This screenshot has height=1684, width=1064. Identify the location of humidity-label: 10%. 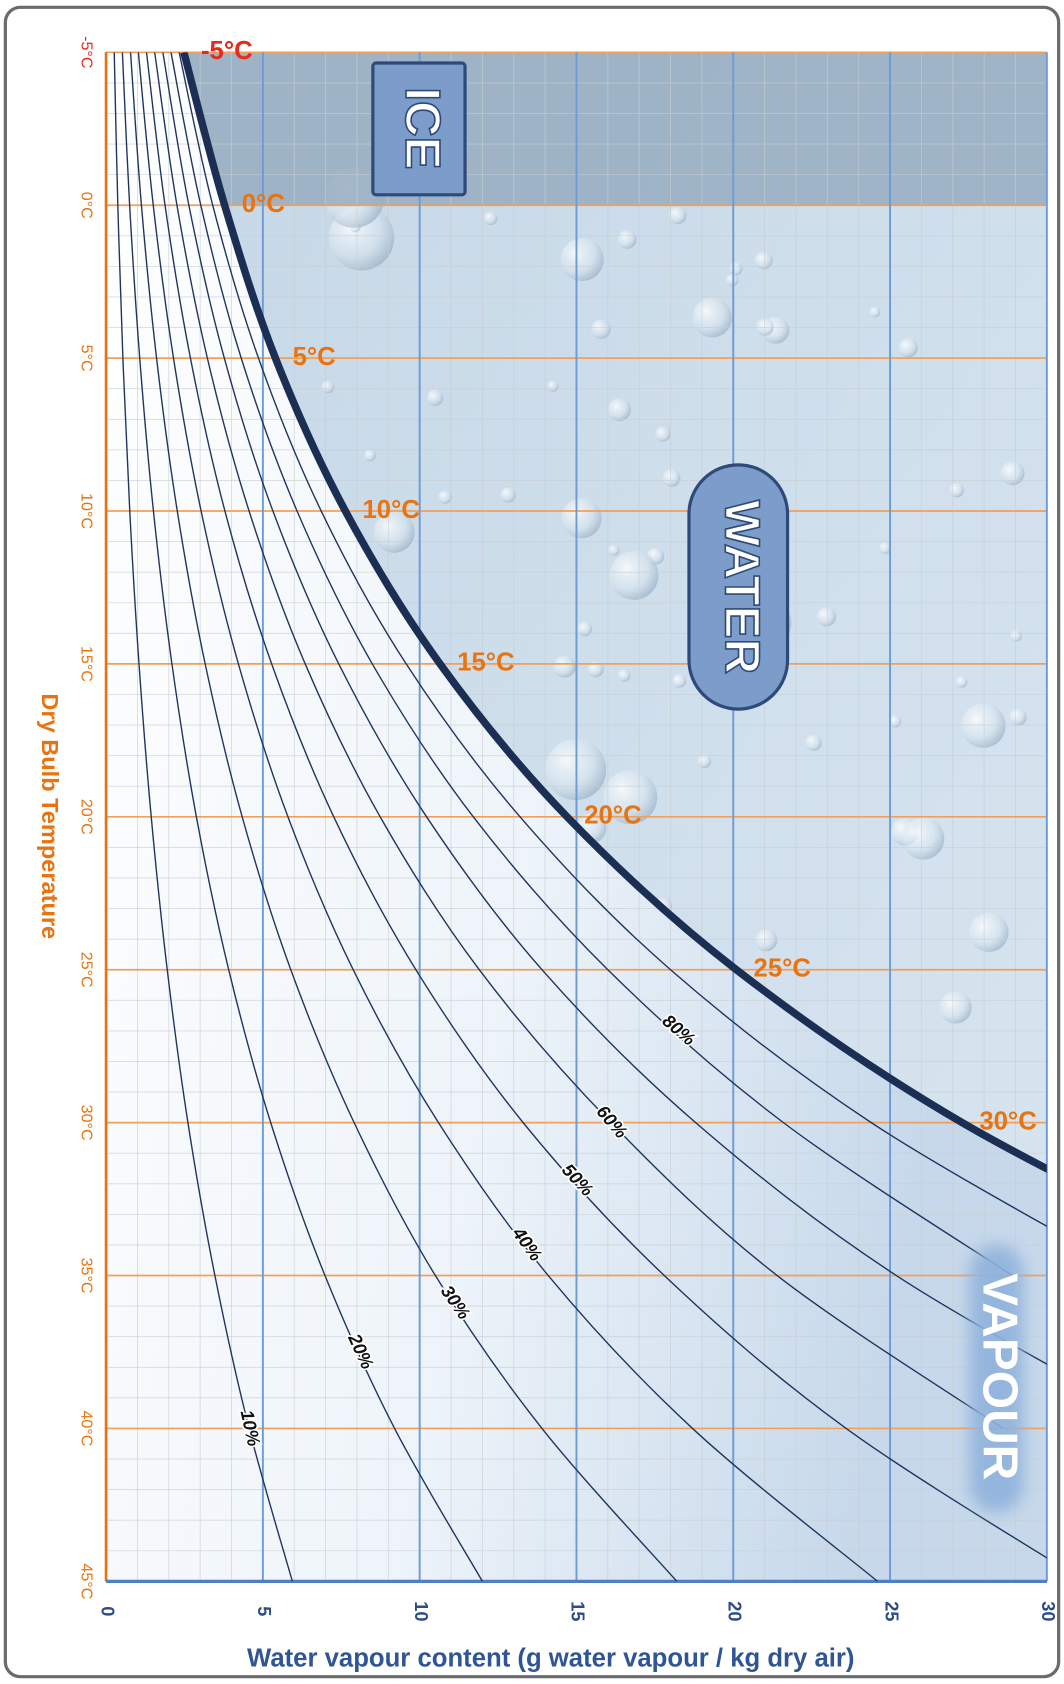
(250, 1428).